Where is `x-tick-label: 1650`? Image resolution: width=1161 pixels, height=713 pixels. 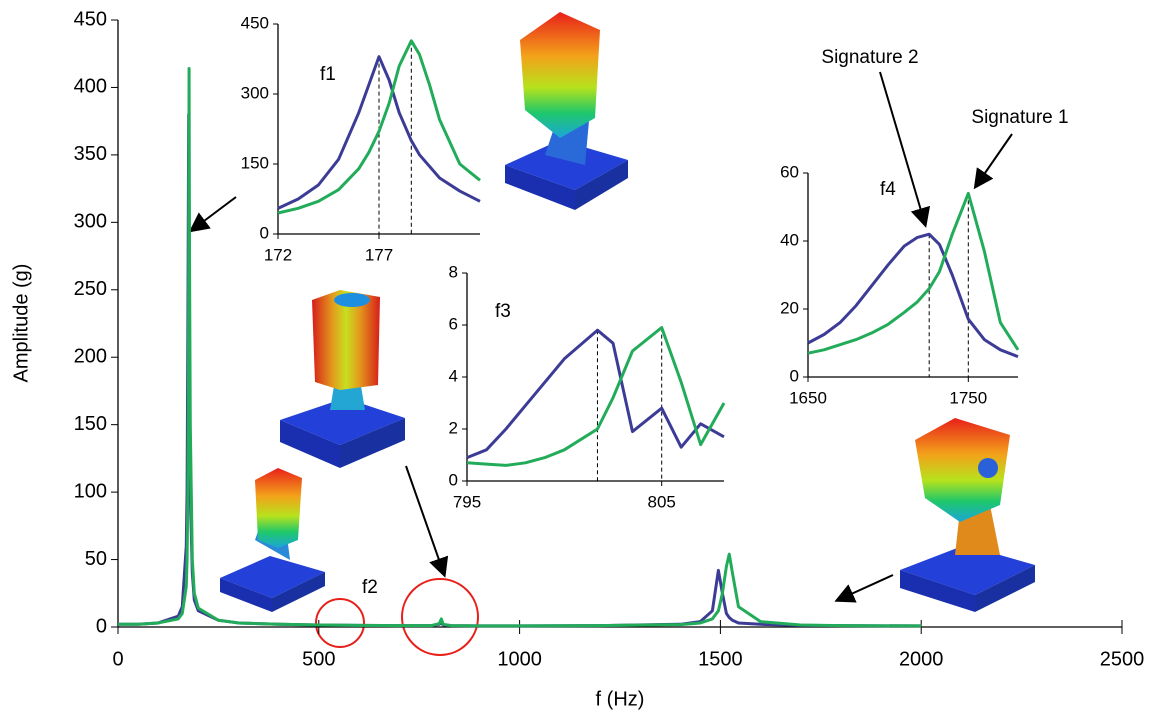 x-tick-label: 1650 is located at coordinates (808, 397).